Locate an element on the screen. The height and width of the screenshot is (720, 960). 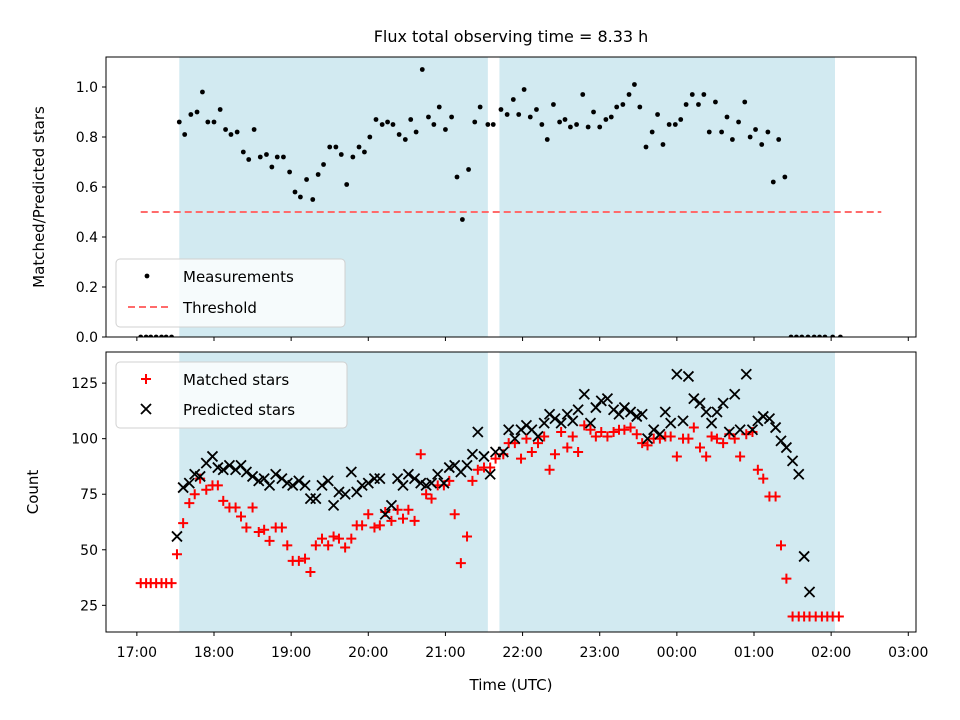
y-tick-label: 0.8 is located at coordinates (87, 138).